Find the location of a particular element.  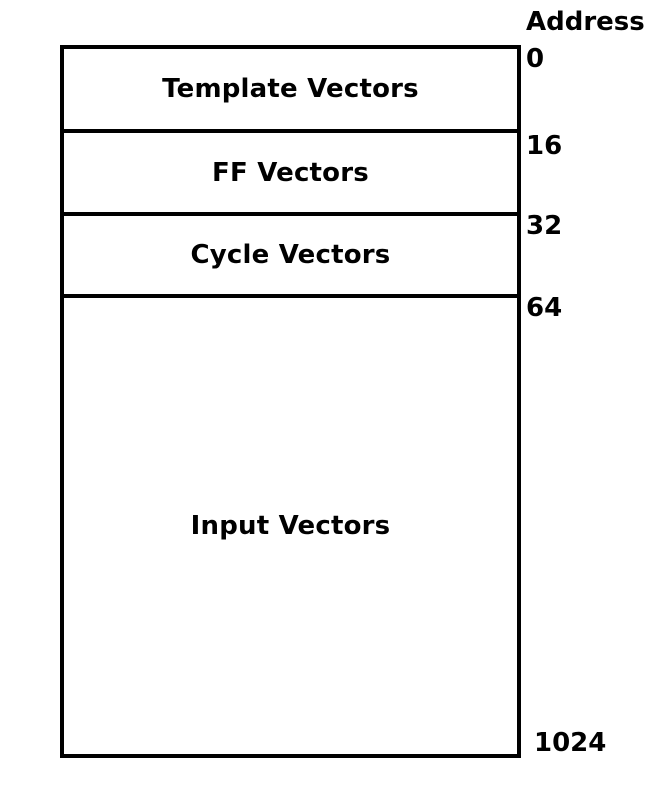

region-cycle-vectors: Cycle Vectors is located at coordinates (290, 255).